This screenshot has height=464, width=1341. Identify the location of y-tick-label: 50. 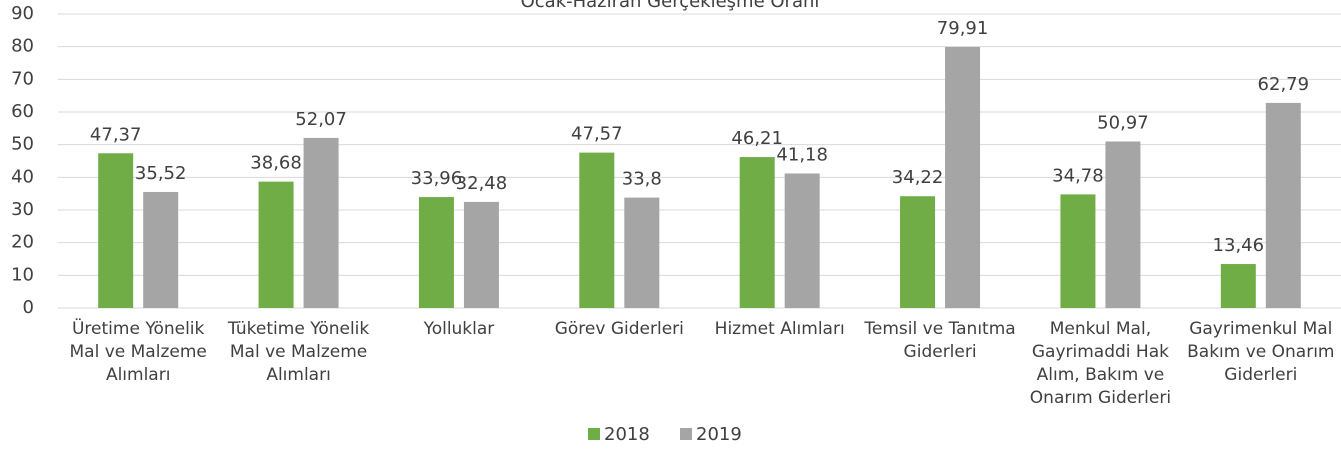
(22, 144).